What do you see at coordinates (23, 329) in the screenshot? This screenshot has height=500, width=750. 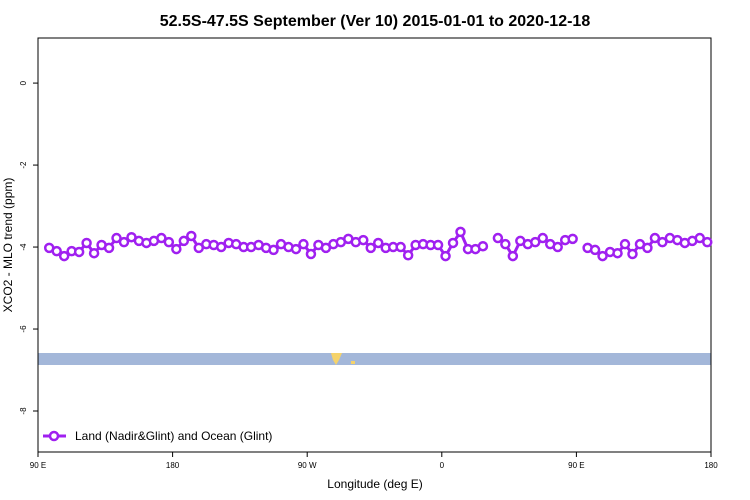 I see `y-tick-label: -6` at bounding box center [23, 329].